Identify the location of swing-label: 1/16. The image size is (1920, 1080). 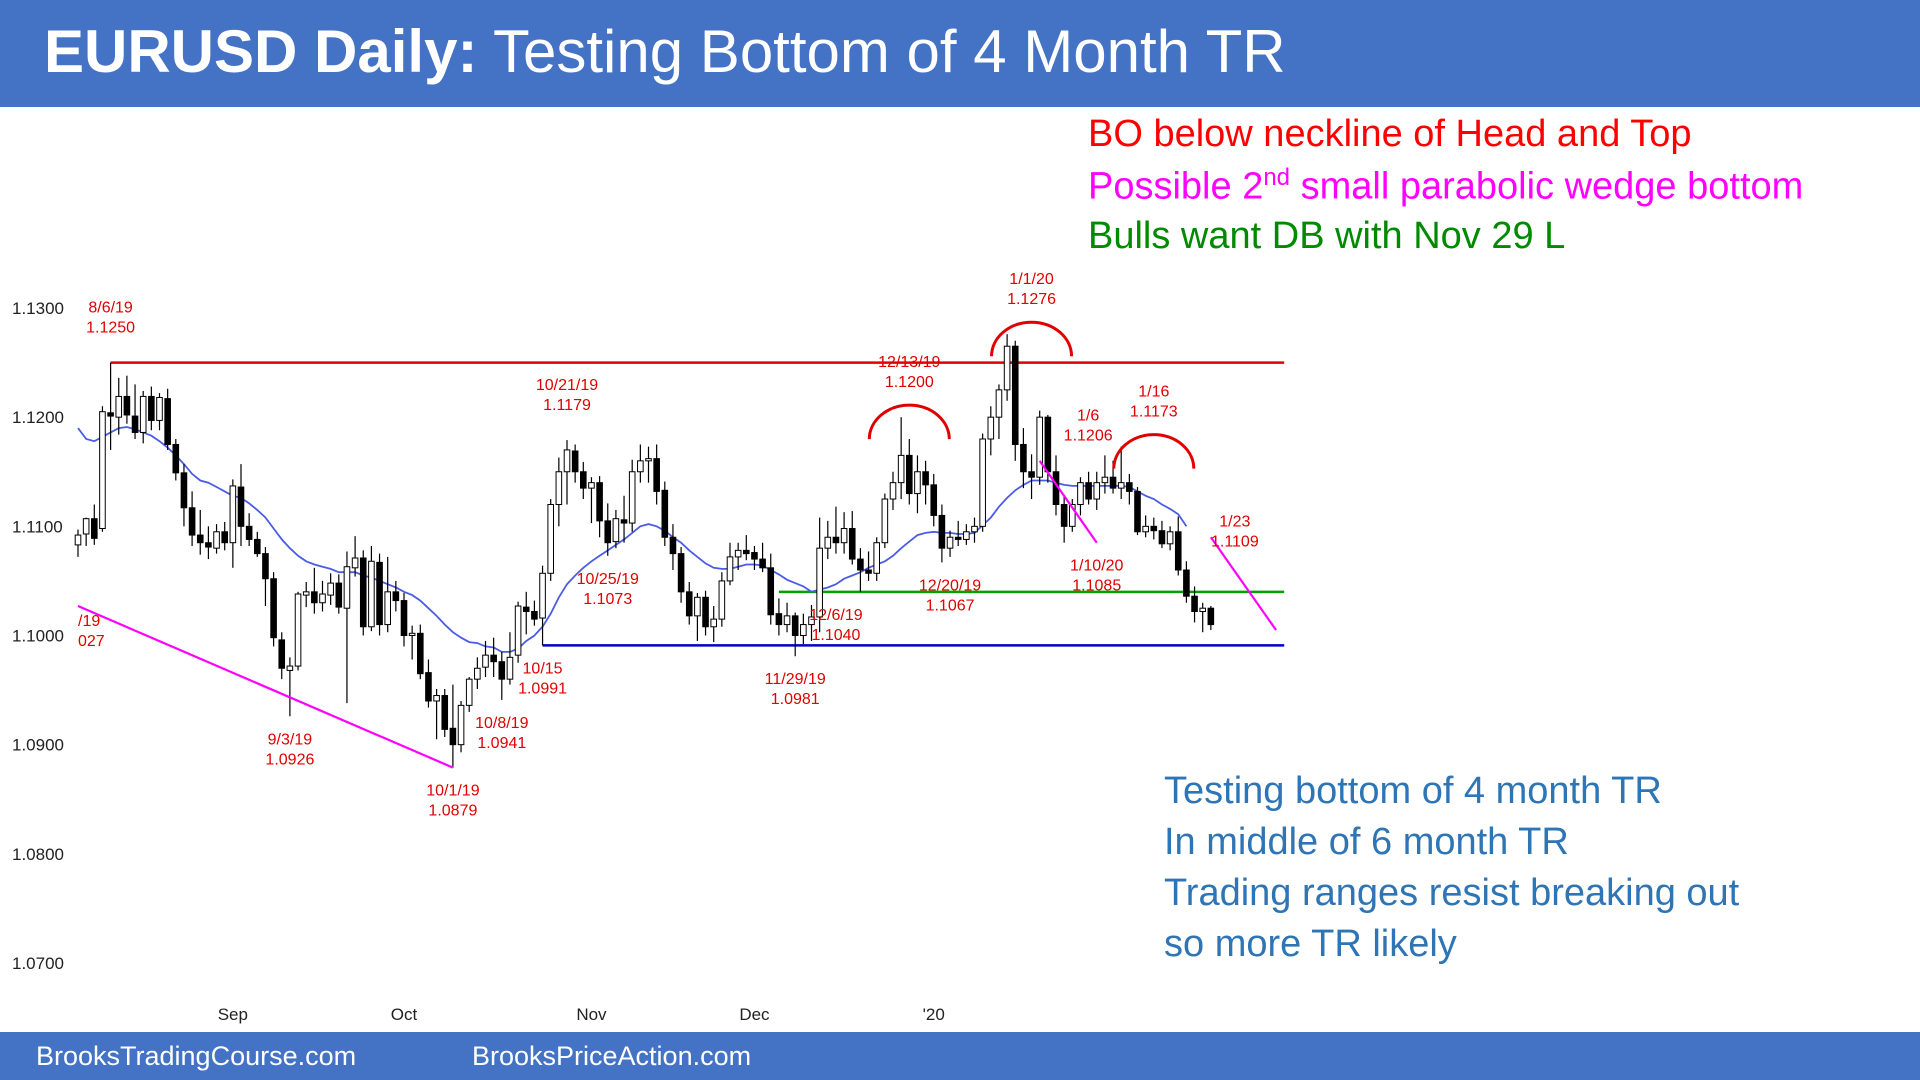
(1153, 392).